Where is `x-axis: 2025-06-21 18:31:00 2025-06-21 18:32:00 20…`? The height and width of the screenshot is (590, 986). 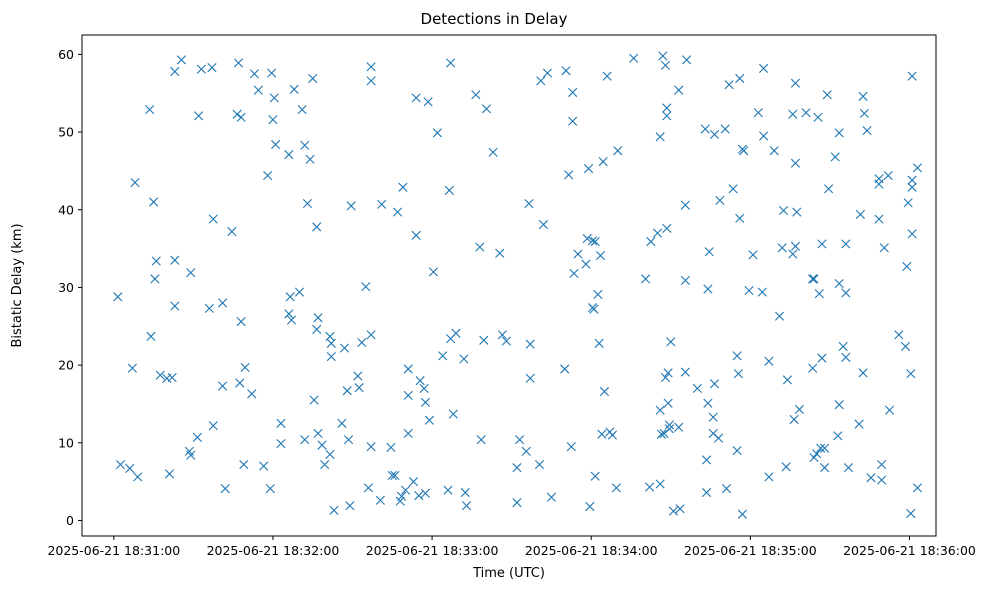
x-axis: 2025-06-21 18:31:00 2025-06-21 18:32:00 20… is located at coordinates (511, 547).